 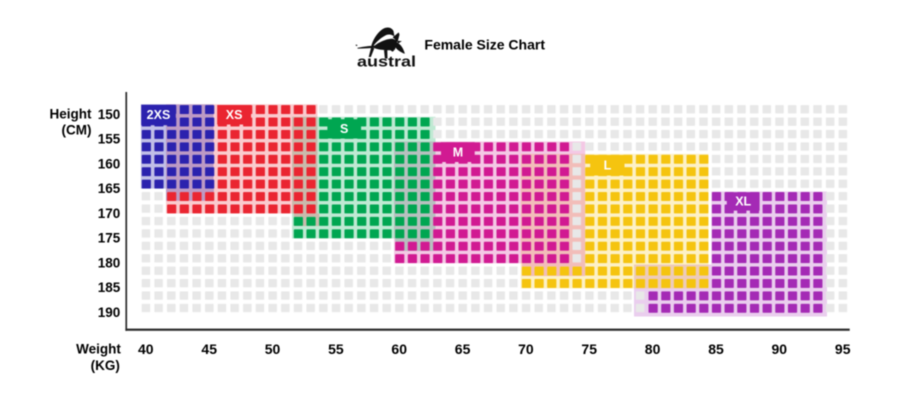 What do you see at coordinates (843, 349) in the screenshot?
I see `svg-text: 95` at bounding box center [843, 349].